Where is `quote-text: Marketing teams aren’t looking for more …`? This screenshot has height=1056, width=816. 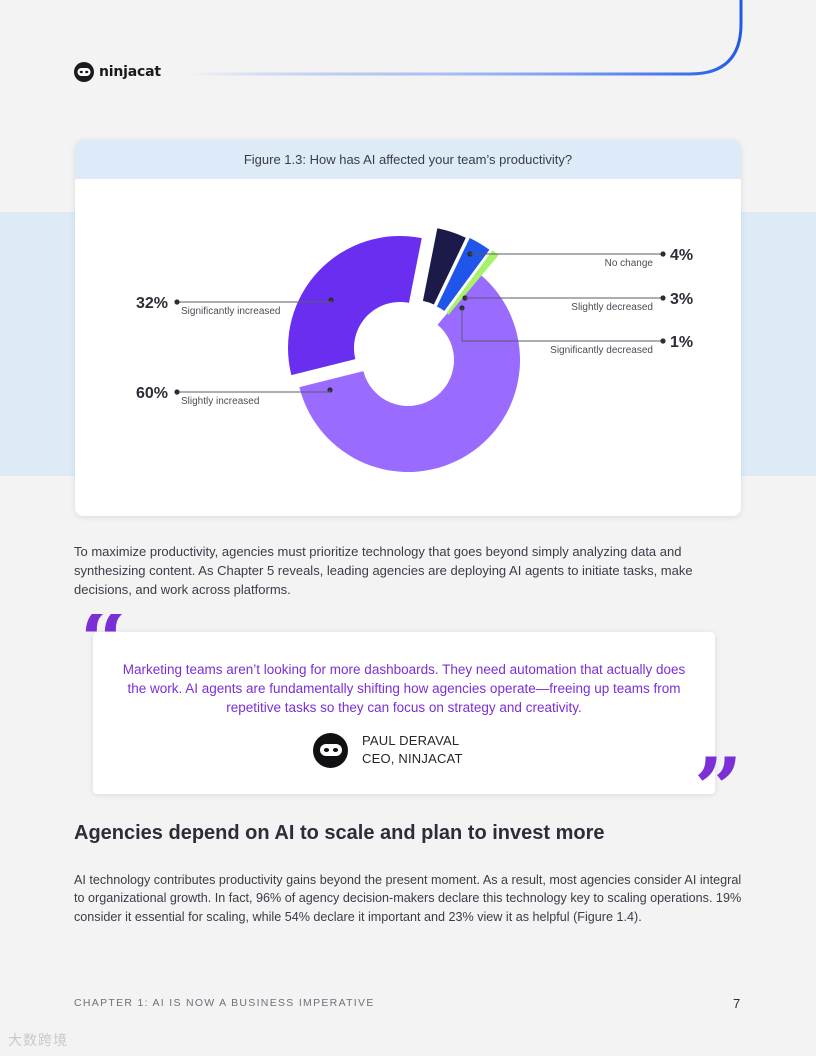
quote-text: Marketing teams aren’t looking for more … is located at coordinates (404, 689).